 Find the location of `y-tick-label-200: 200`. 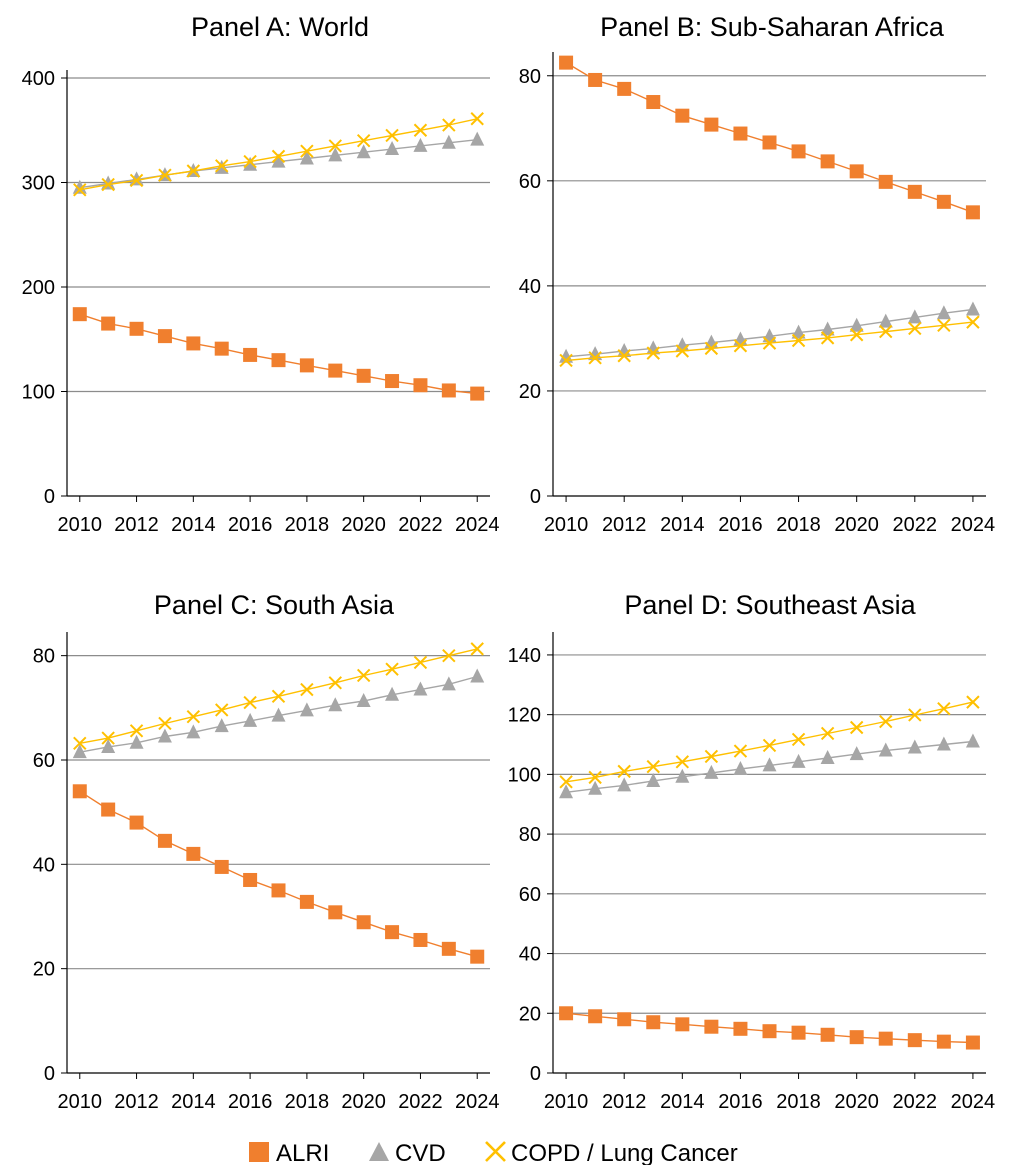

y-tick-label-200: 200 is located at coordinates (38, 288).